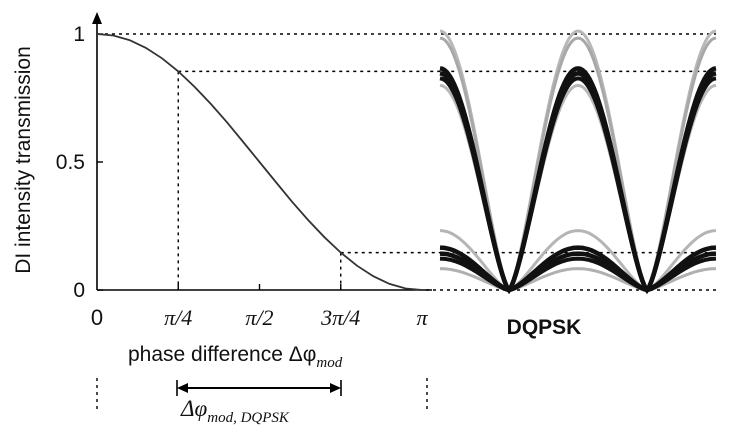 This screenshot has height=429, width=739. What do you see at coordinates (422, 317) in the screenshot?
I see `x-tick-label: π` at bounding box center [422, 317].